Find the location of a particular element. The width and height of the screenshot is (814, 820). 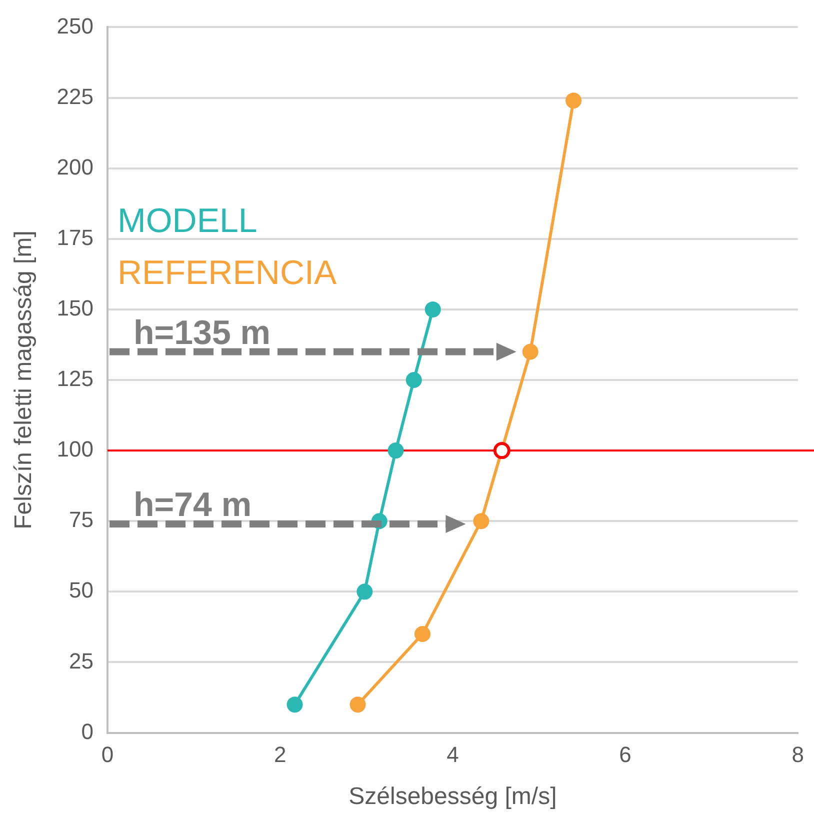

x-tick-label: 0 is located at coordinates (107, 755).